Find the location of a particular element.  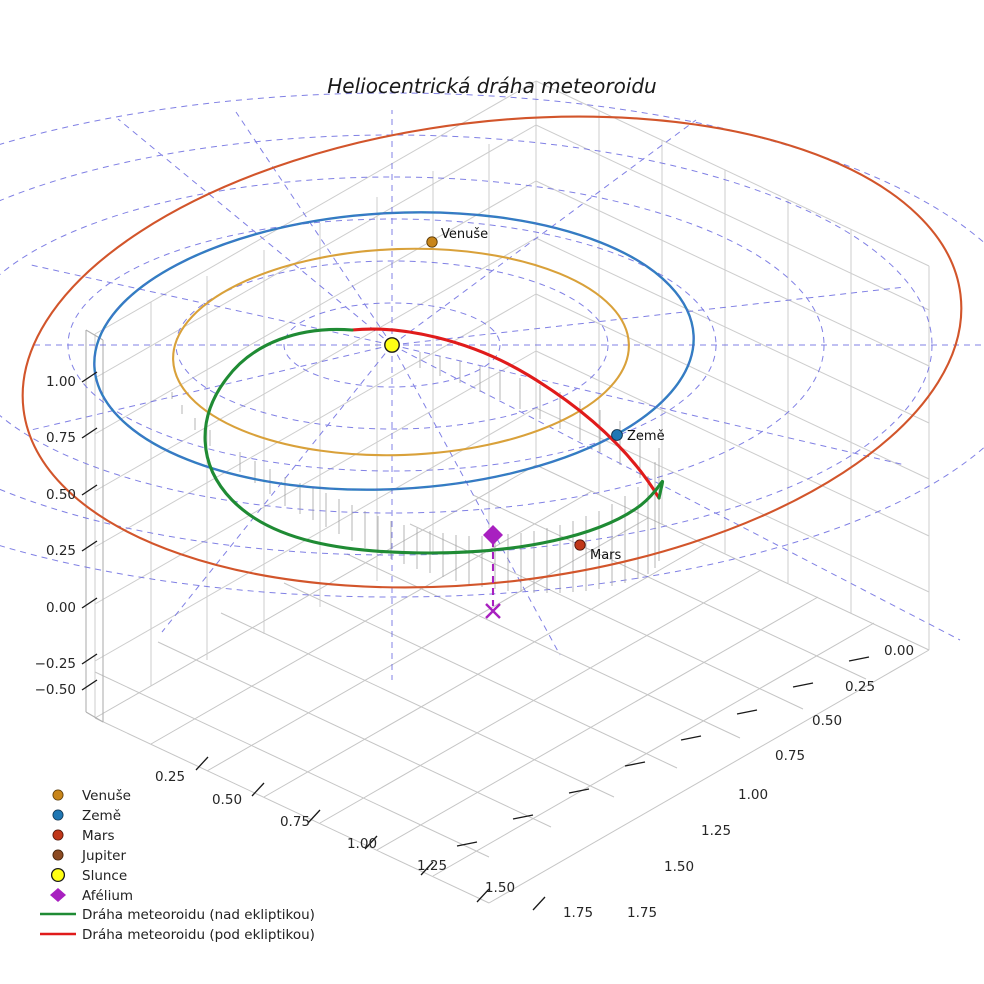

z-axis-ticks is located at coordinates (89, 531).